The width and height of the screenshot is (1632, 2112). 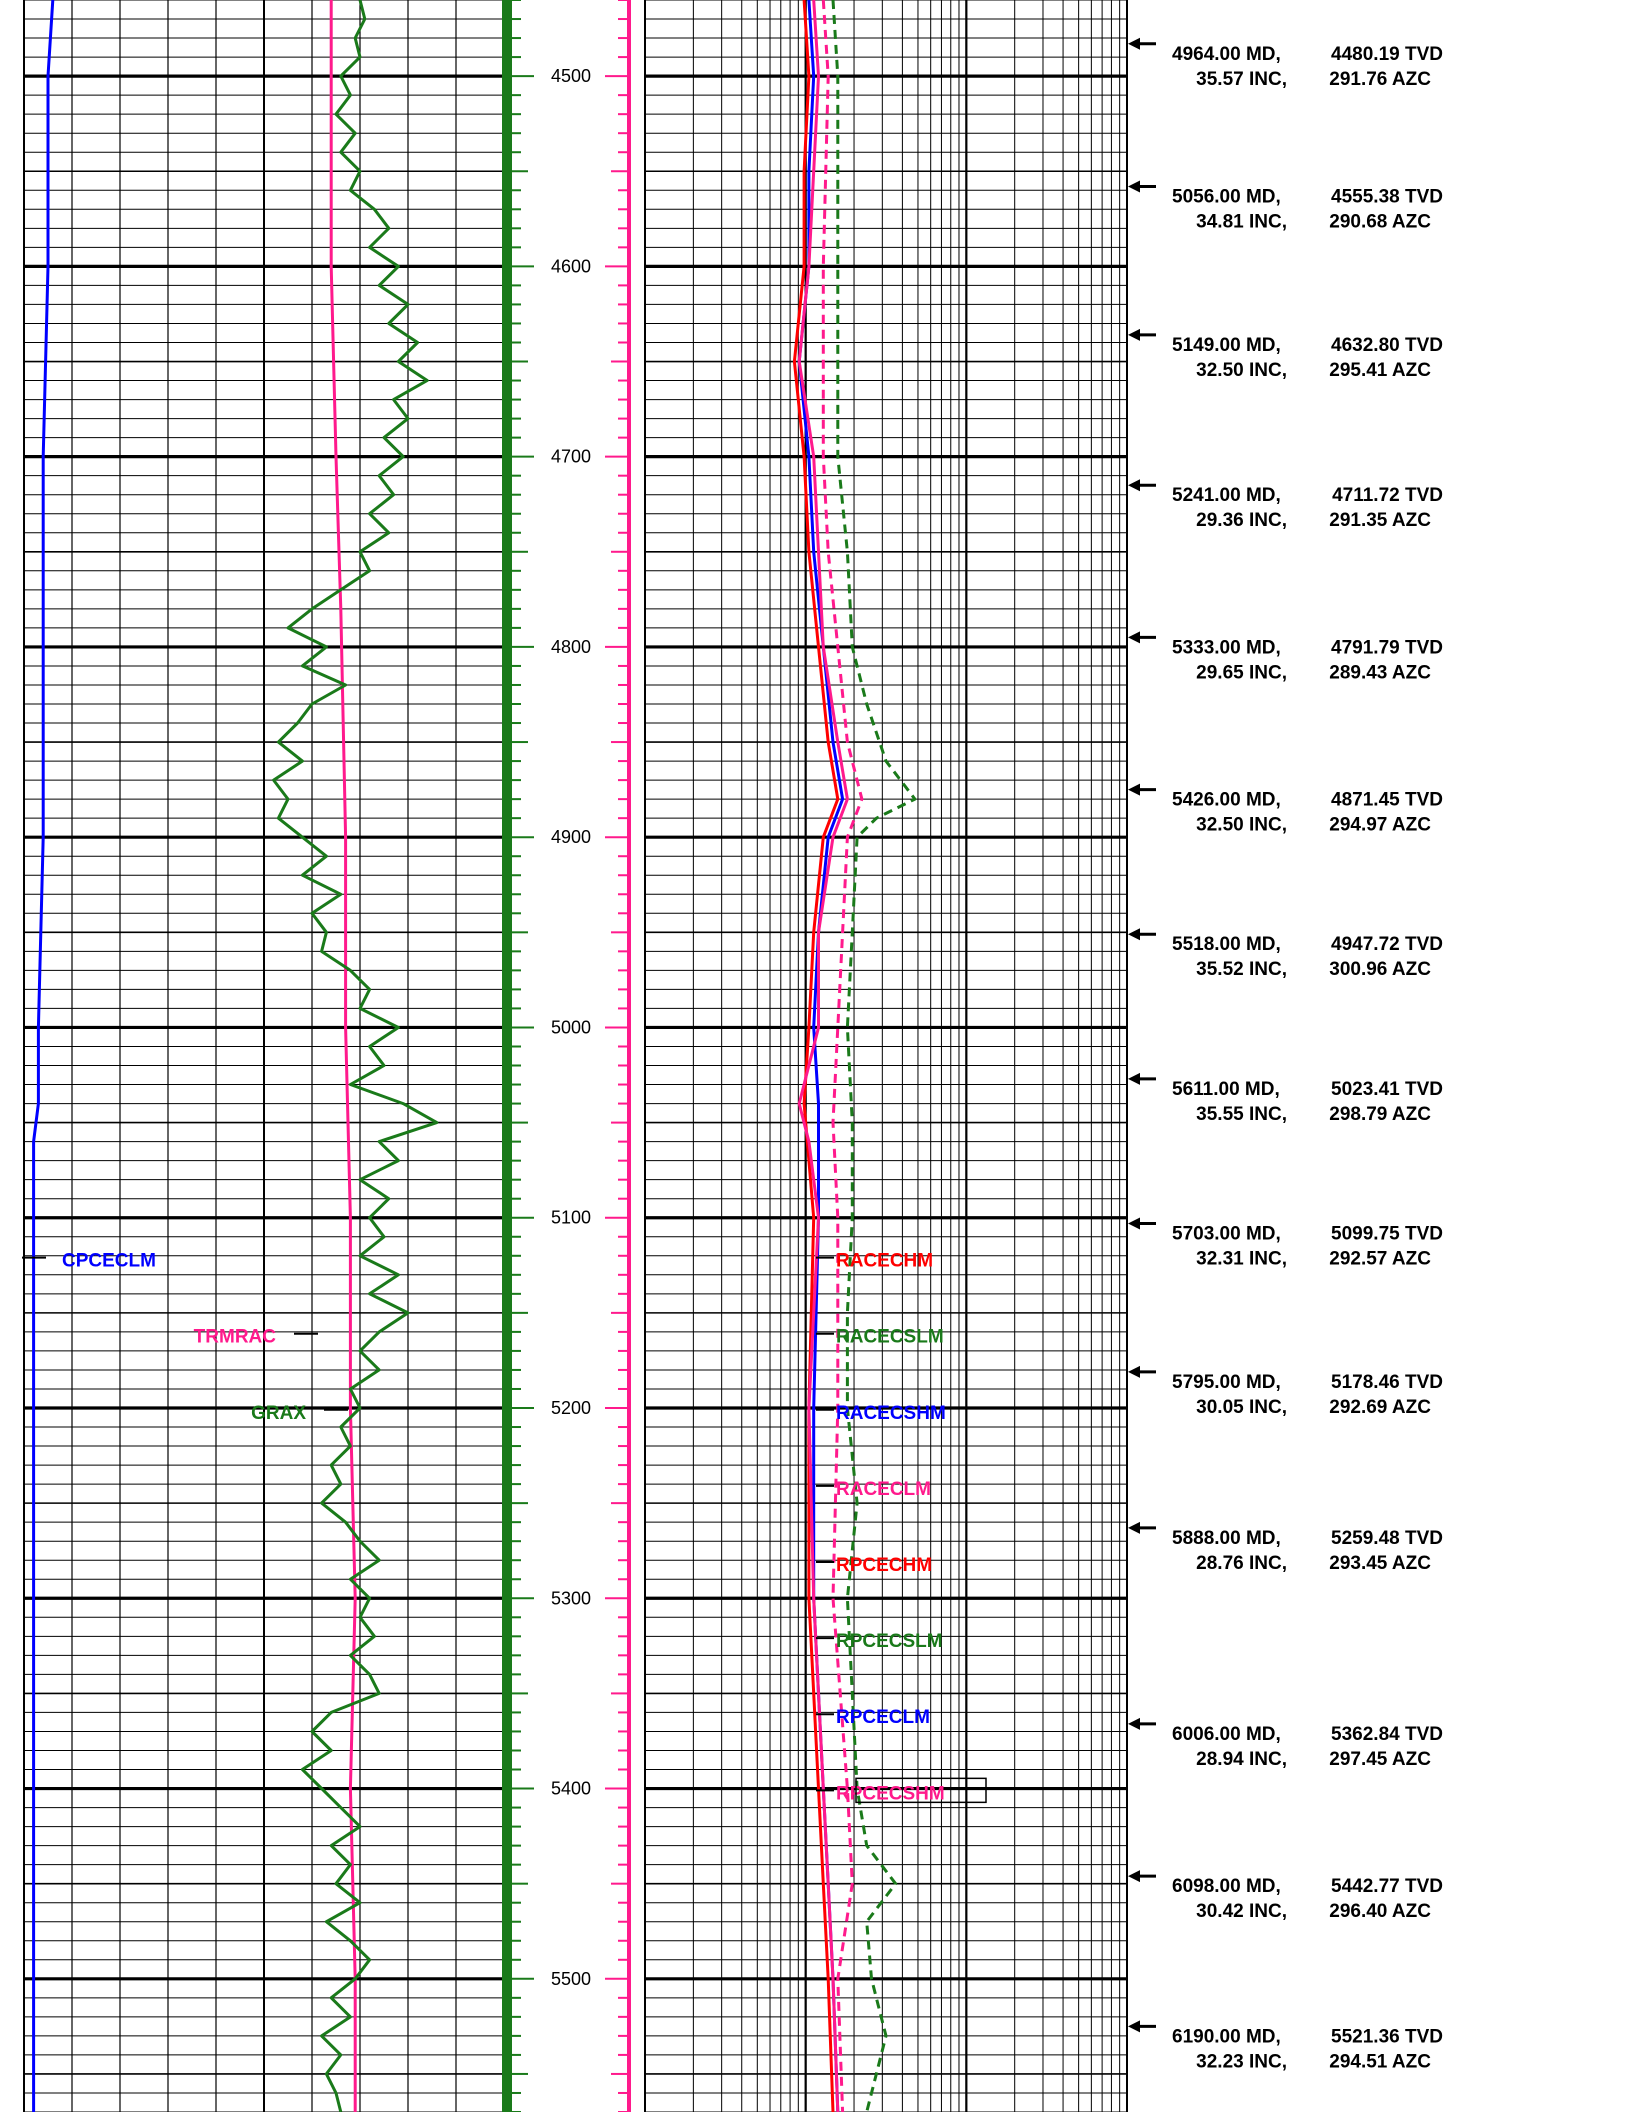 What do you see at coordinates (1387, 1734) in the screenshot?
I see `survey-tvd: 5362.84 TVD` at bounding box center [1387, 1734].